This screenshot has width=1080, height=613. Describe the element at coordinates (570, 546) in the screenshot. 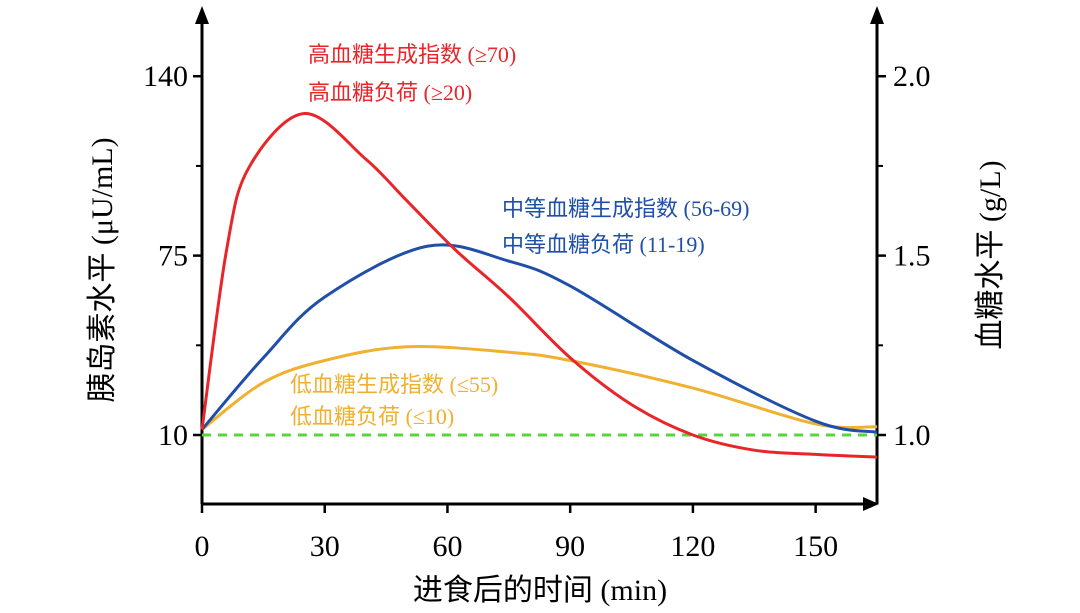

I see `x-tick-label: 90` at that location.